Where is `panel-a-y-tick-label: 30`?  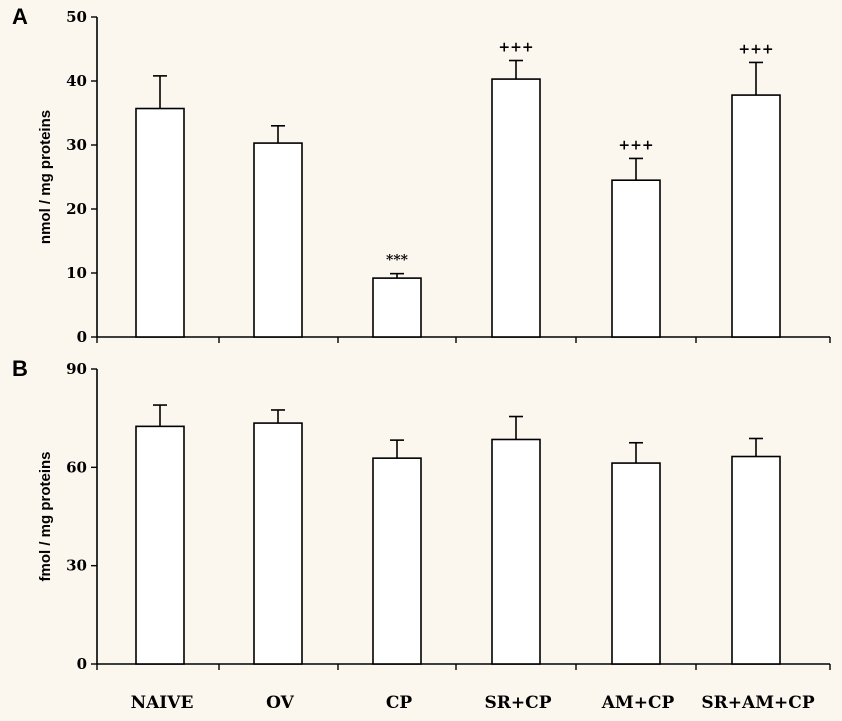
panel-a-y-tick-label: 30 is located at coordinates (76, 145).